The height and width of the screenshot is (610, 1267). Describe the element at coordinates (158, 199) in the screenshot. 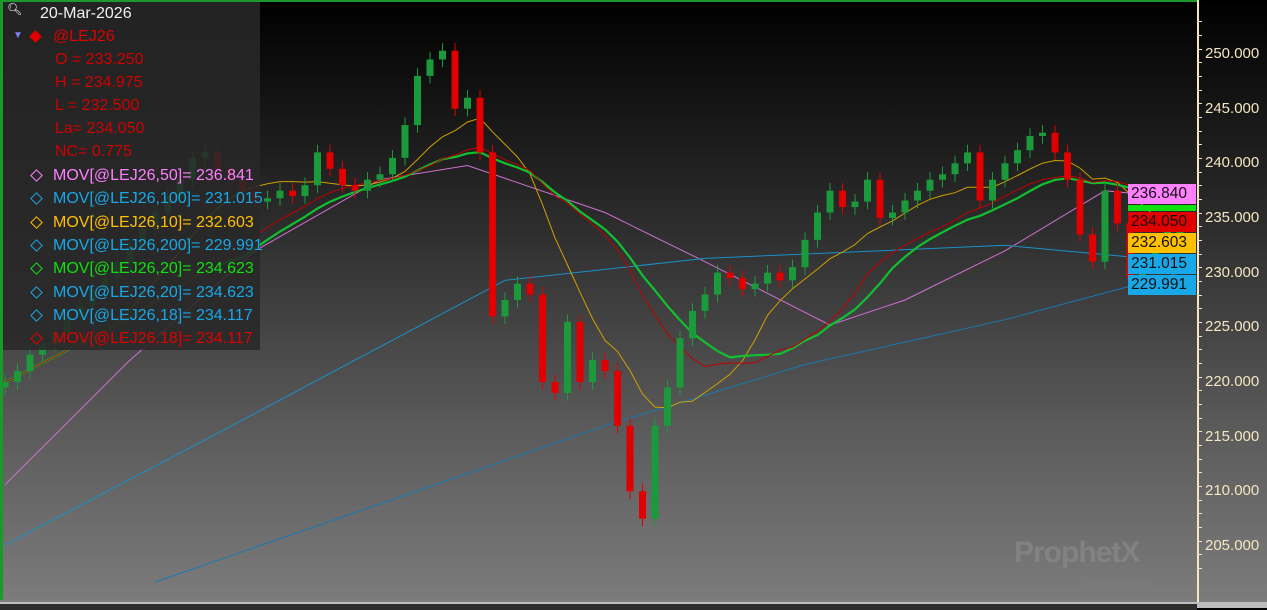

I see `study-label: MOV[@LEJ26,100]= 231.015` at that location.